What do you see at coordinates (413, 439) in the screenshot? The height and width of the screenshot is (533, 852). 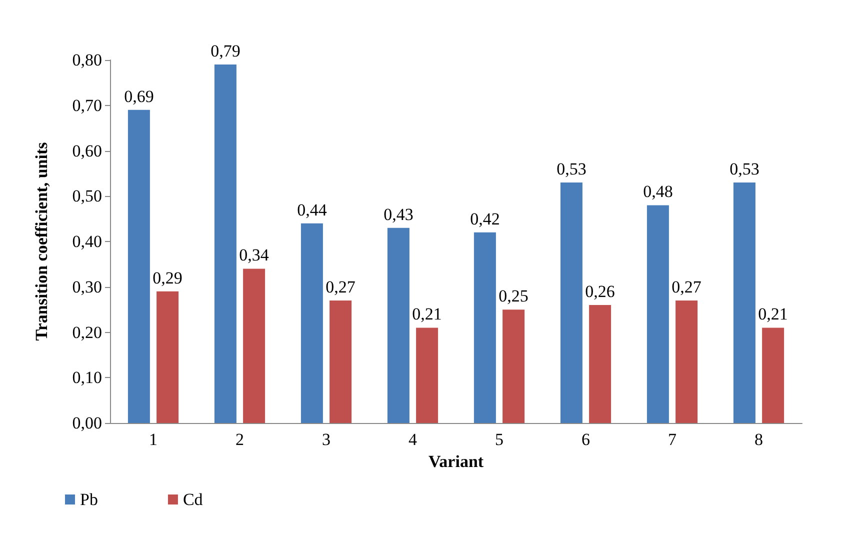 I see `x-tick-label: 4` at bounding box center [413, 439].